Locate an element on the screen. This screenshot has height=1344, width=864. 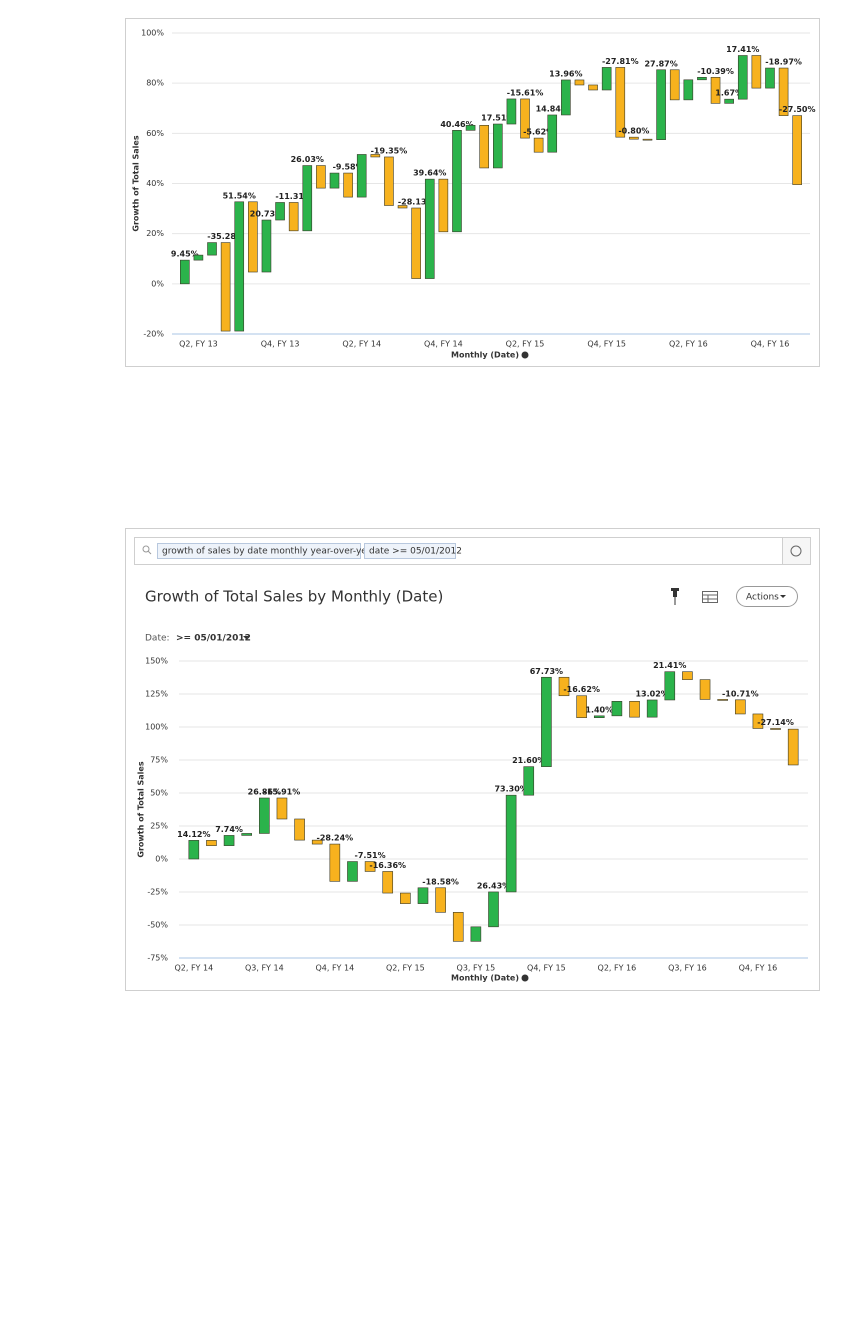
x-tick-label: Q4, FY 14 is located at coordinates (334, 968).